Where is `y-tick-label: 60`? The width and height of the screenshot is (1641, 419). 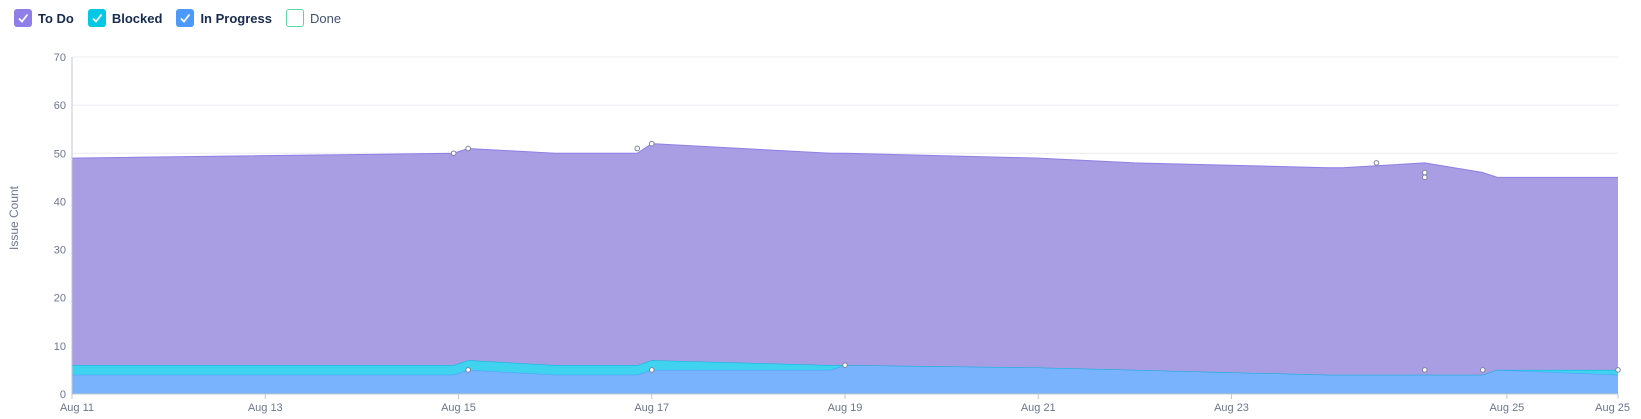 y-tick-label: 60 is located at coordinates (60, 106).